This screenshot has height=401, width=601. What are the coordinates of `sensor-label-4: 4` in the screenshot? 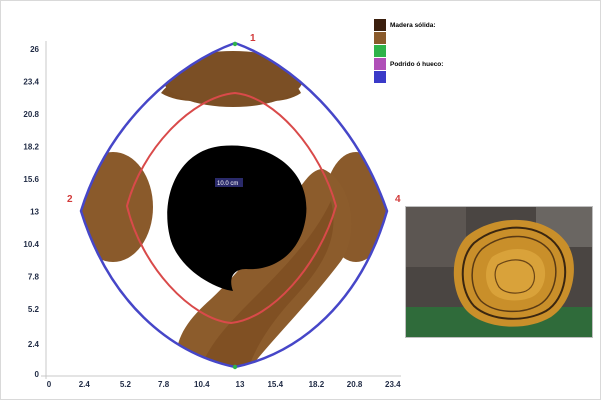 It's located at (398, 199).